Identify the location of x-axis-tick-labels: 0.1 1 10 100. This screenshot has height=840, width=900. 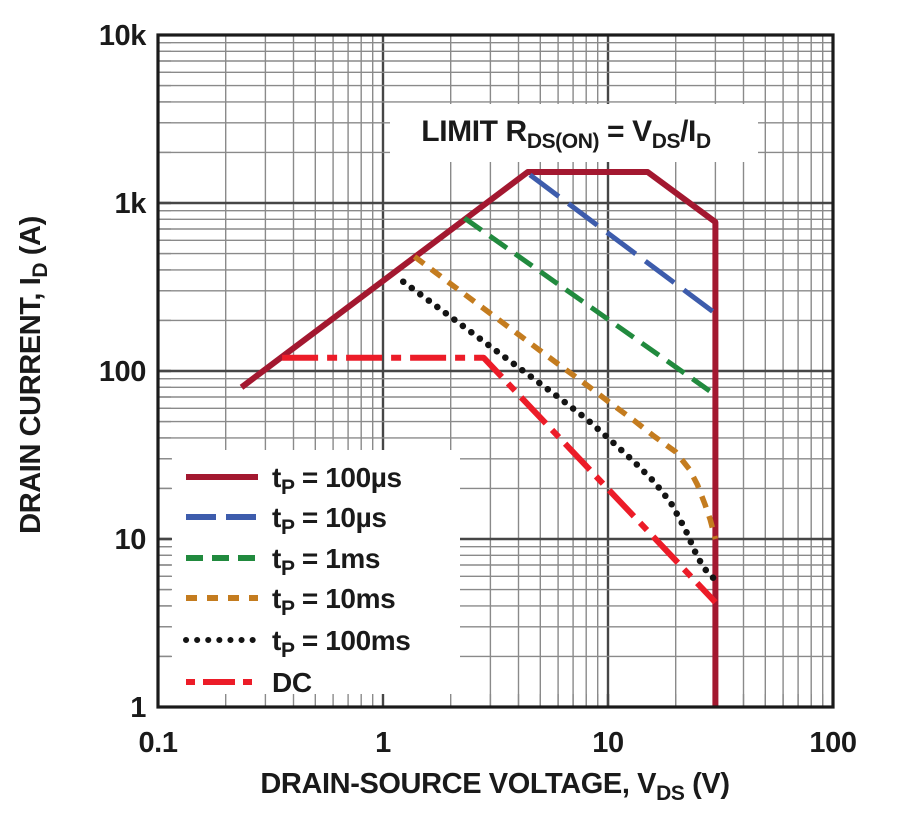
(497, 743).